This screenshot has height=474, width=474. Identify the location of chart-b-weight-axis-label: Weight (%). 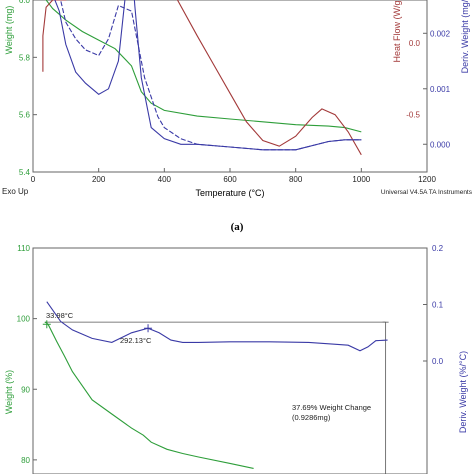
(9, 392).